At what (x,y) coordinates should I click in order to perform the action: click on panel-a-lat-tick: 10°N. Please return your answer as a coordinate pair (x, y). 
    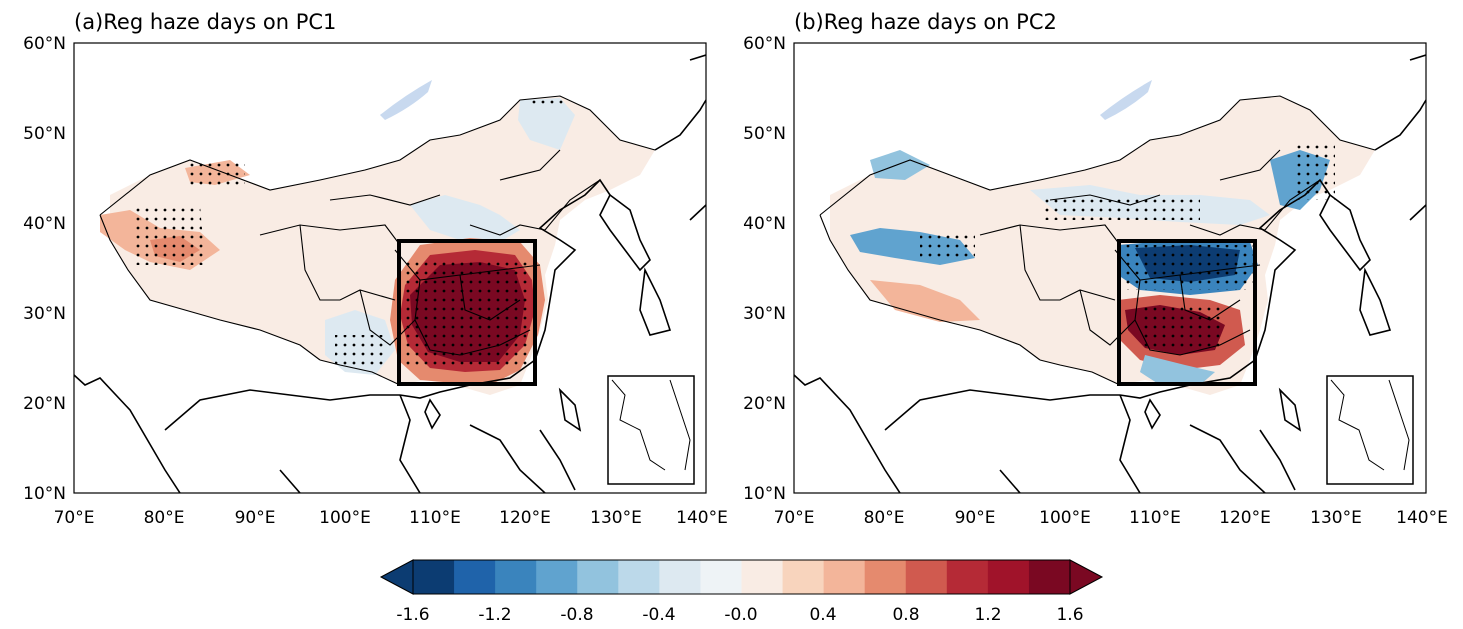
    Looking at the image, I should click on (44, 494).